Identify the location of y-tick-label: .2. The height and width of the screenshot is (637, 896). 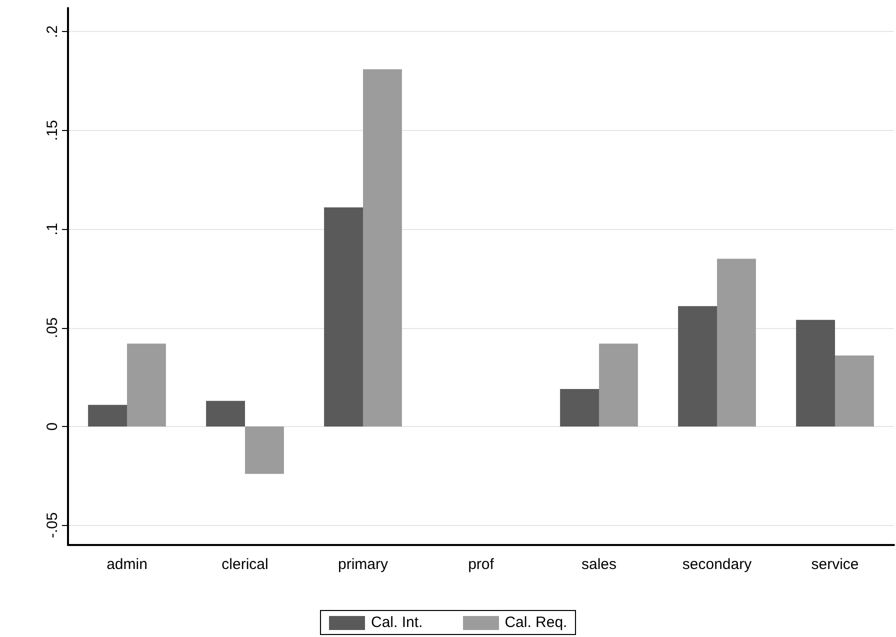
(52, 31).